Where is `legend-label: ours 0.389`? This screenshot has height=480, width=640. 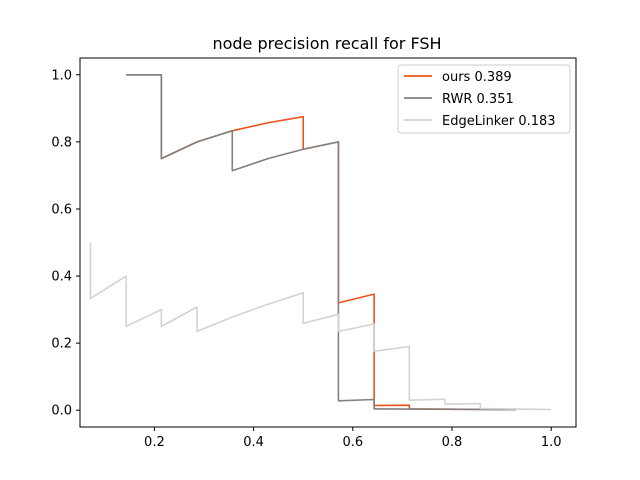 legend-label: ours 0.389 is located at coordinates (477, 77).